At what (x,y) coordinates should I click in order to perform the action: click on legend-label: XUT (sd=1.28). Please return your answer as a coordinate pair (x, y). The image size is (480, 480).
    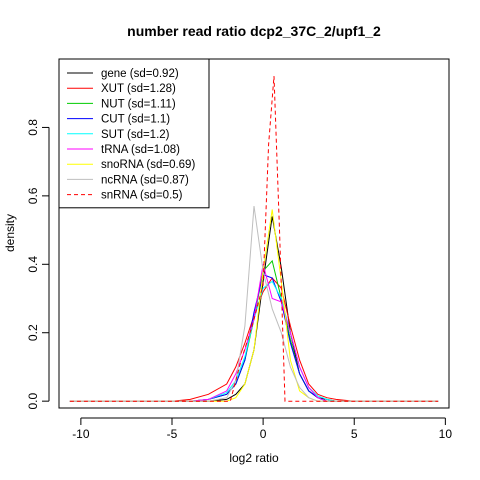
    Looking at the image, I should click on (138, 89).